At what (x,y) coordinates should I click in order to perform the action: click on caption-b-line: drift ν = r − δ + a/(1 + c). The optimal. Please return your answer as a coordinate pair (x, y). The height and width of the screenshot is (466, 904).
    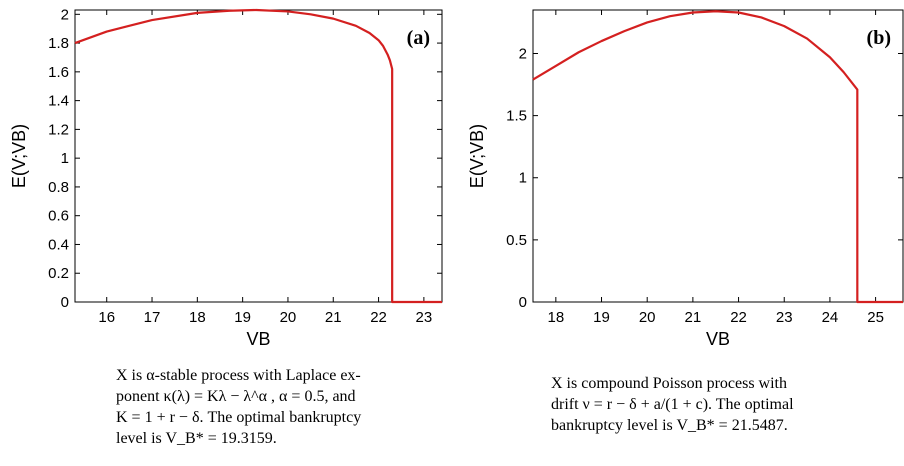
    Looking at the image, I should click on (672, 404).